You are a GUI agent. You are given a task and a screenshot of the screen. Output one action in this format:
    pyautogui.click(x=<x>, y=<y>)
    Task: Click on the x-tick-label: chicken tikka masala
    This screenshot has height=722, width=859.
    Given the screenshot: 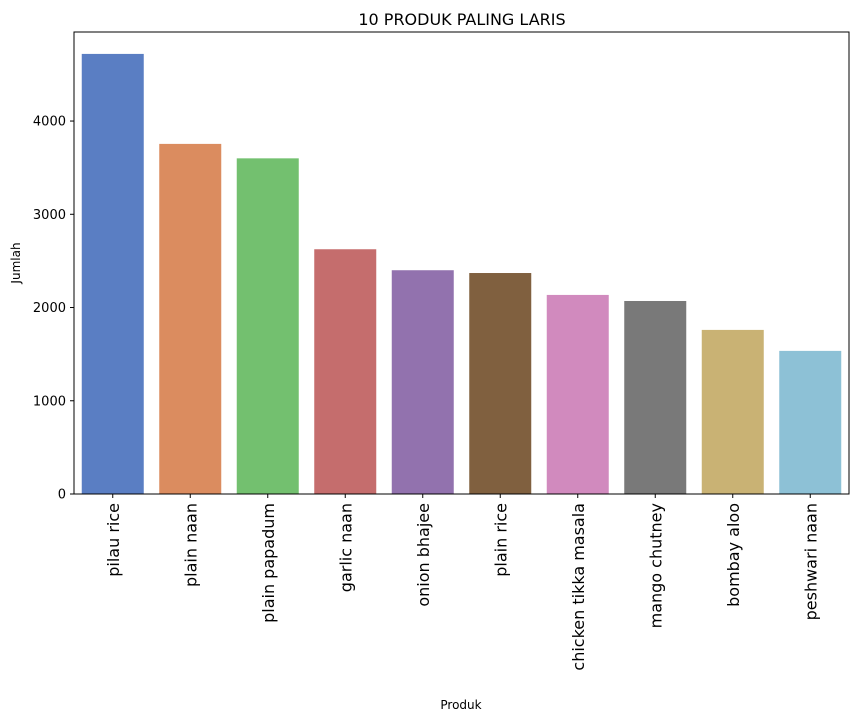 What is the action you would take?
    pyautogui.click(x=578, y=587)
    